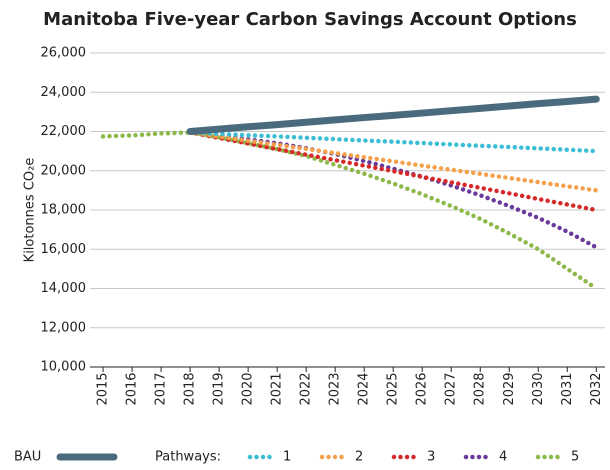  I want to click on x-tick-label: 2021, so click(277, 388).